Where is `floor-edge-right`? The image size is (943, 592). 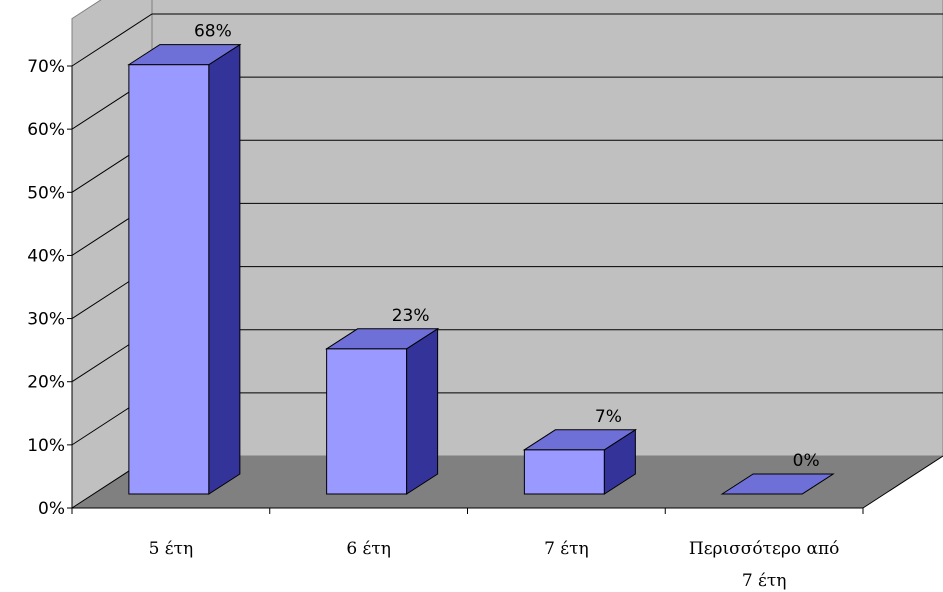
floor-edge-right is located at coordinates (902, 482).